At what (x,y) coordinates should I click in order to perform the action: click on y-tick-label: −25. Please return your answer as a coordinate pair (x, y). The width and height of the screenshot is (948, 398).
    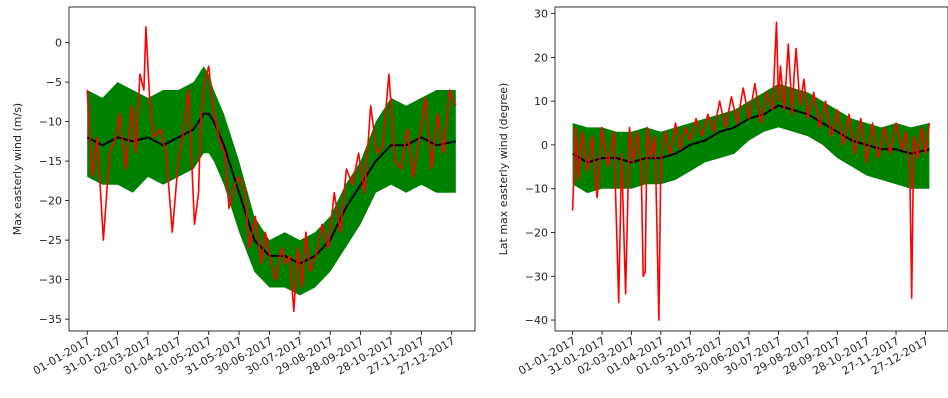
    Looking at the image, I should click on (50, 240).